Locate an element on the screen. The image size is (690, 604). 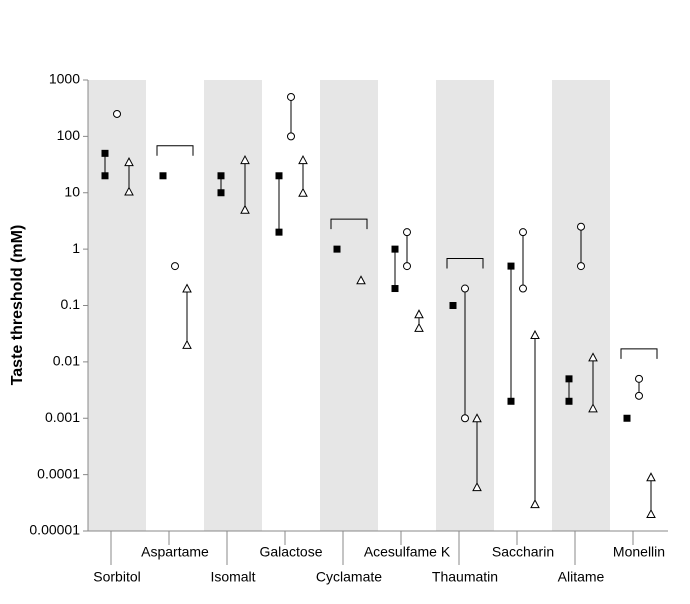
y-tick-label: 1000 is located at coordinates (64, 79).